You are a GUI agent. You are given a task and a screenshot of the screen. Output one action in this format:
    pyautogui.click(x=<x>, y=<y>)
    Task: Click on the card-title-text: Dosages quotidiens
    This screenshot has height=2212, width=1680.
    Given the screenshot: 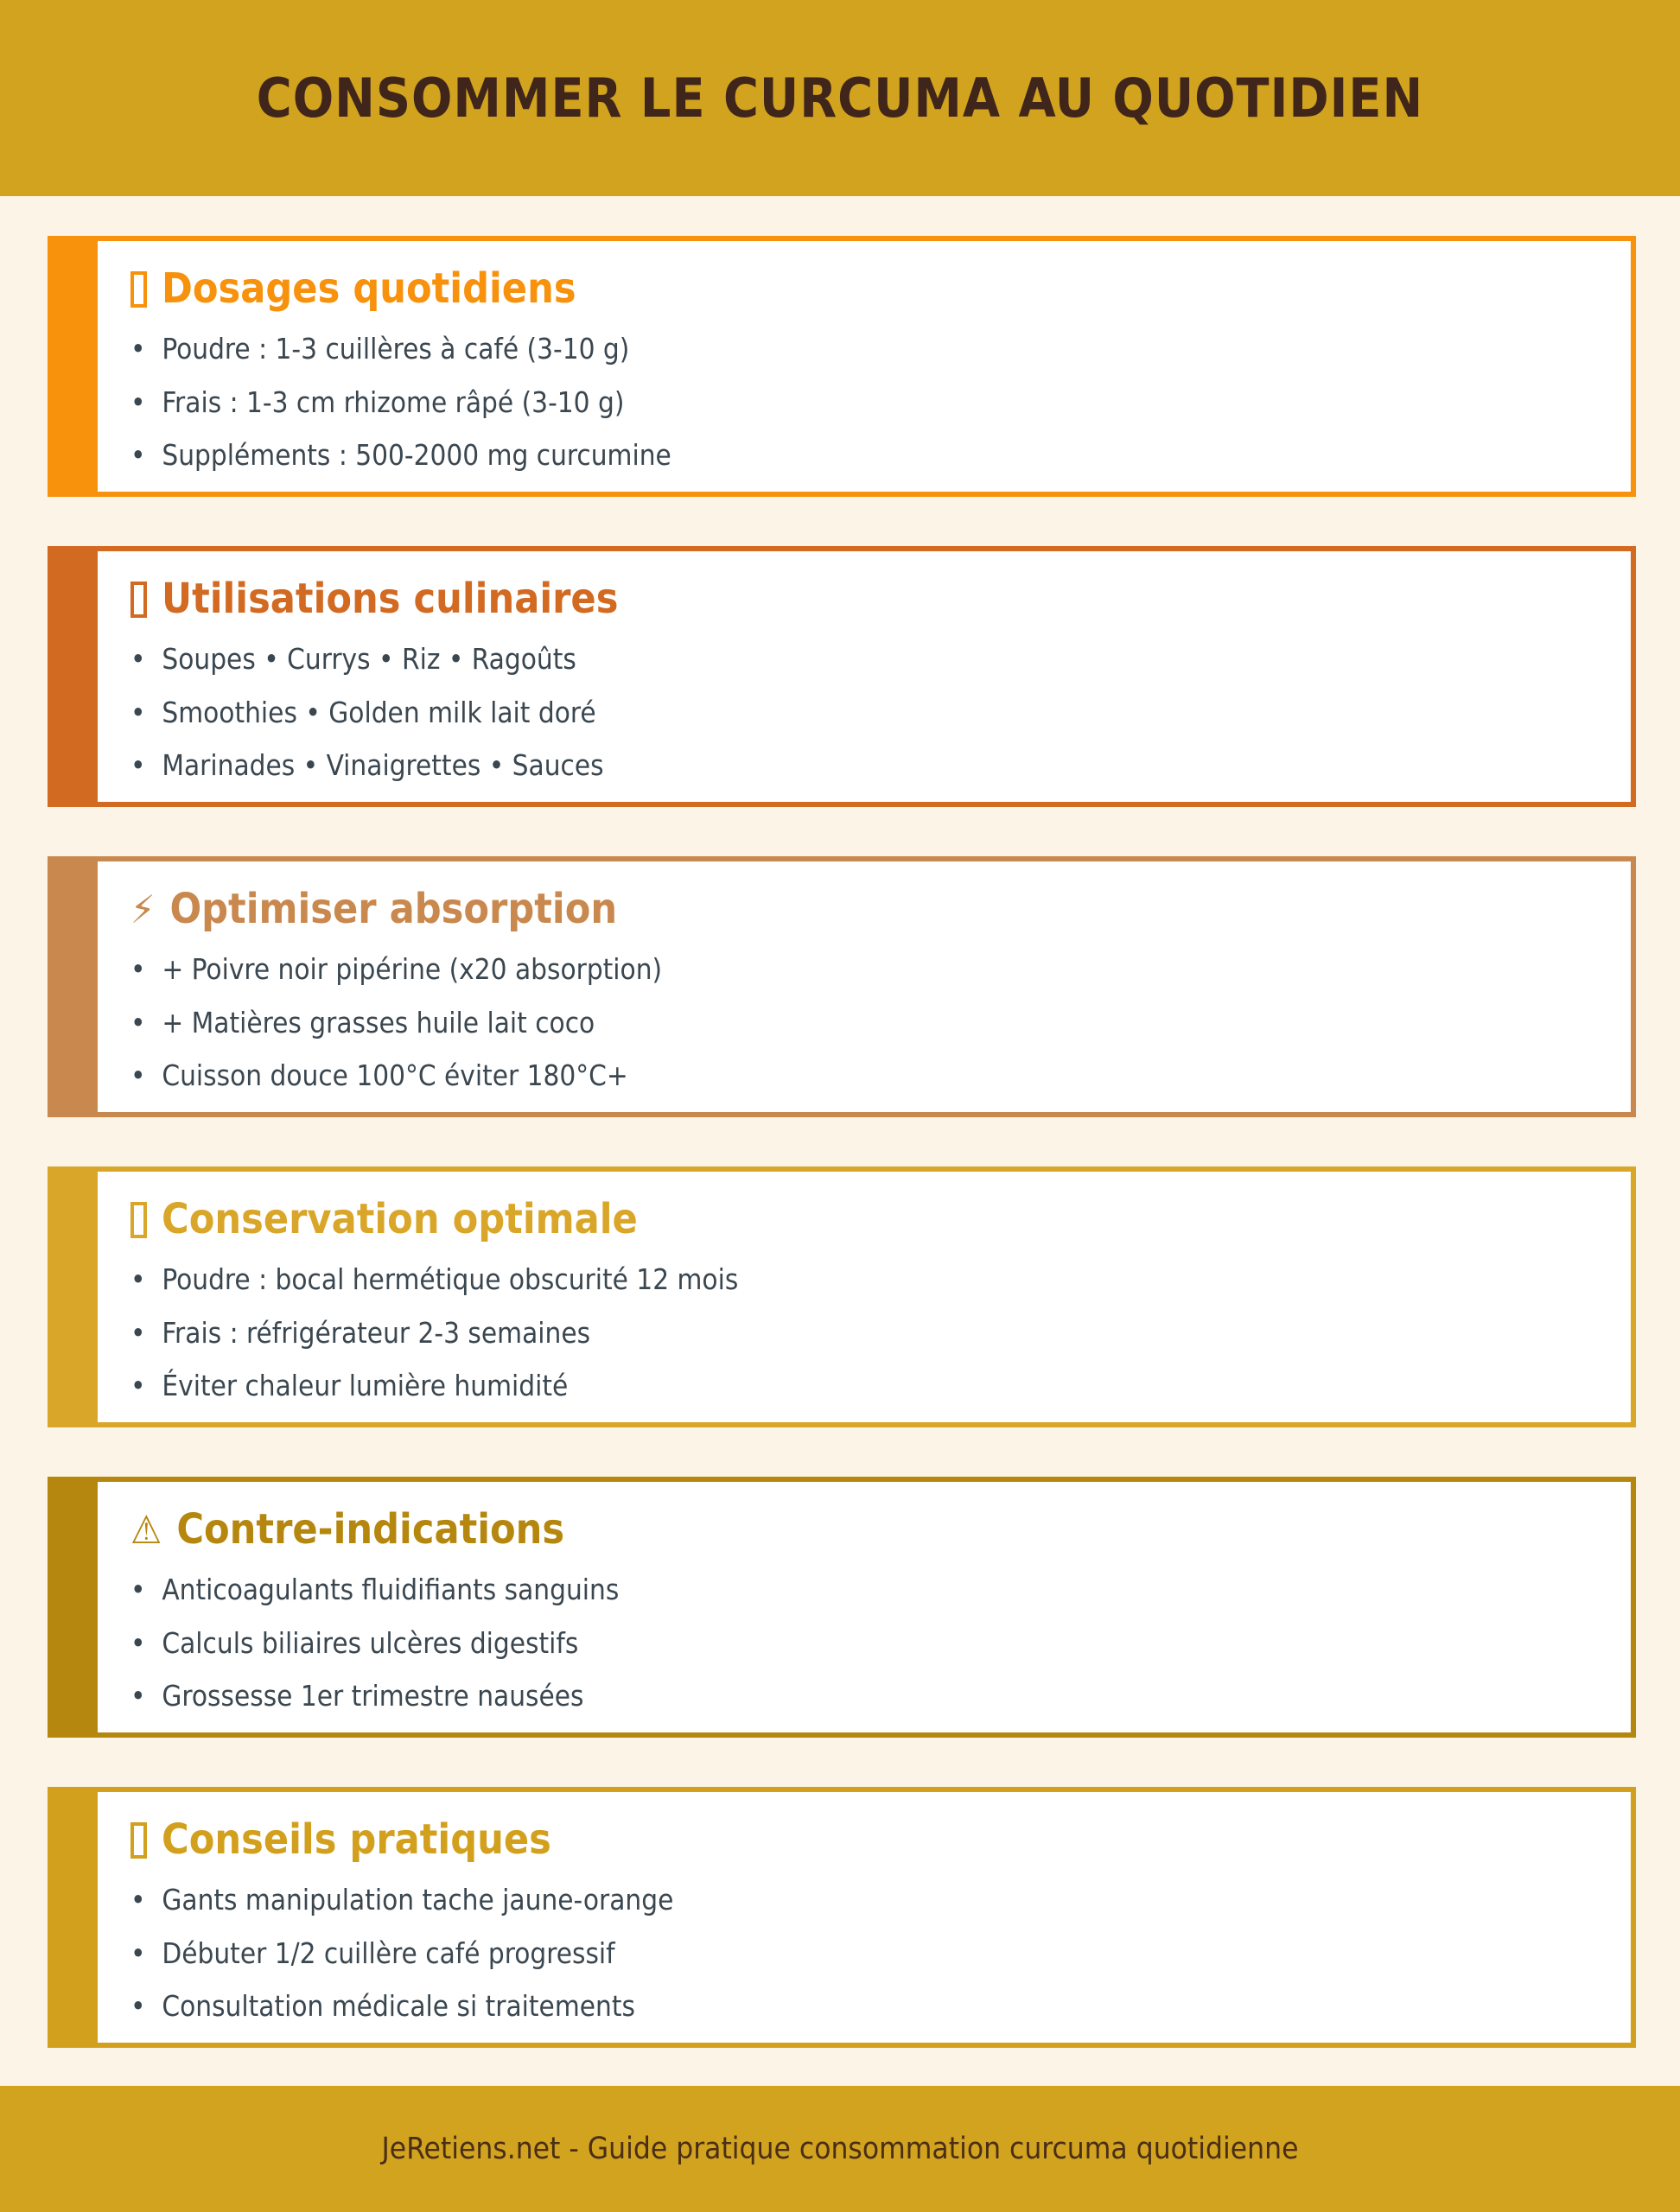 What is the action you would take?
    pyautogui.click(x=369, y=288)
    